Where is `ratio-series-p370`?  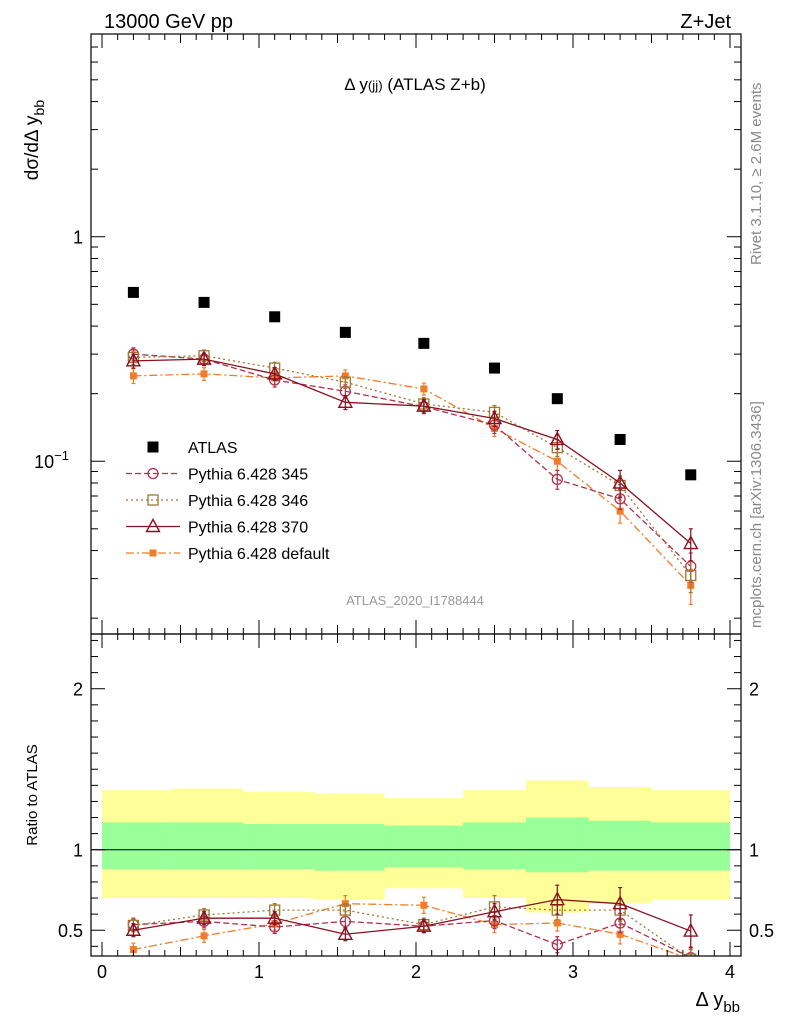
ratio-series-p370 is located at coordinates (412, 916).